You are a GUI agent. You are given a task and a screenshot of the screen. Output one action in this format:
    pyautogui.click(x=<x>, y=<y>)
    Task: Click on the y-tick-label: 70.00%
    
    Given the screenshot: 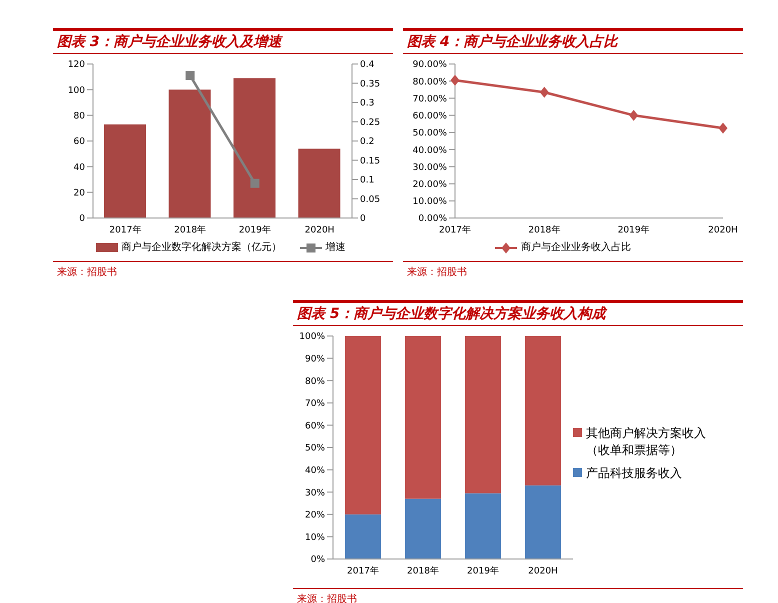 What is the action you would take?
    pyautogui.click(x=430, y=99)
    